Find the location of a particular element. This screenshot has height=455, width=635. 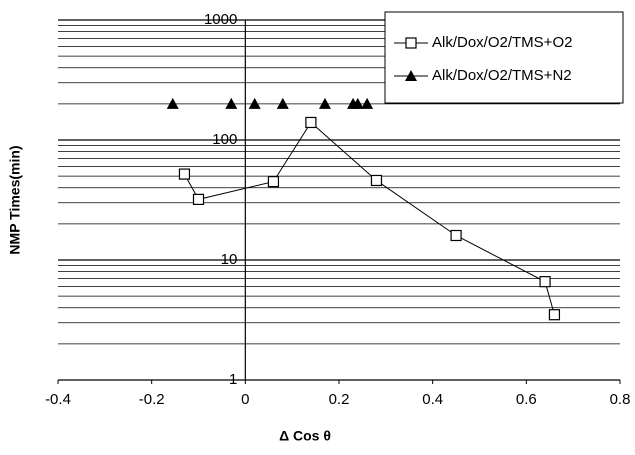

y-tick-label: 1000 is located at coordinates (220, 19).